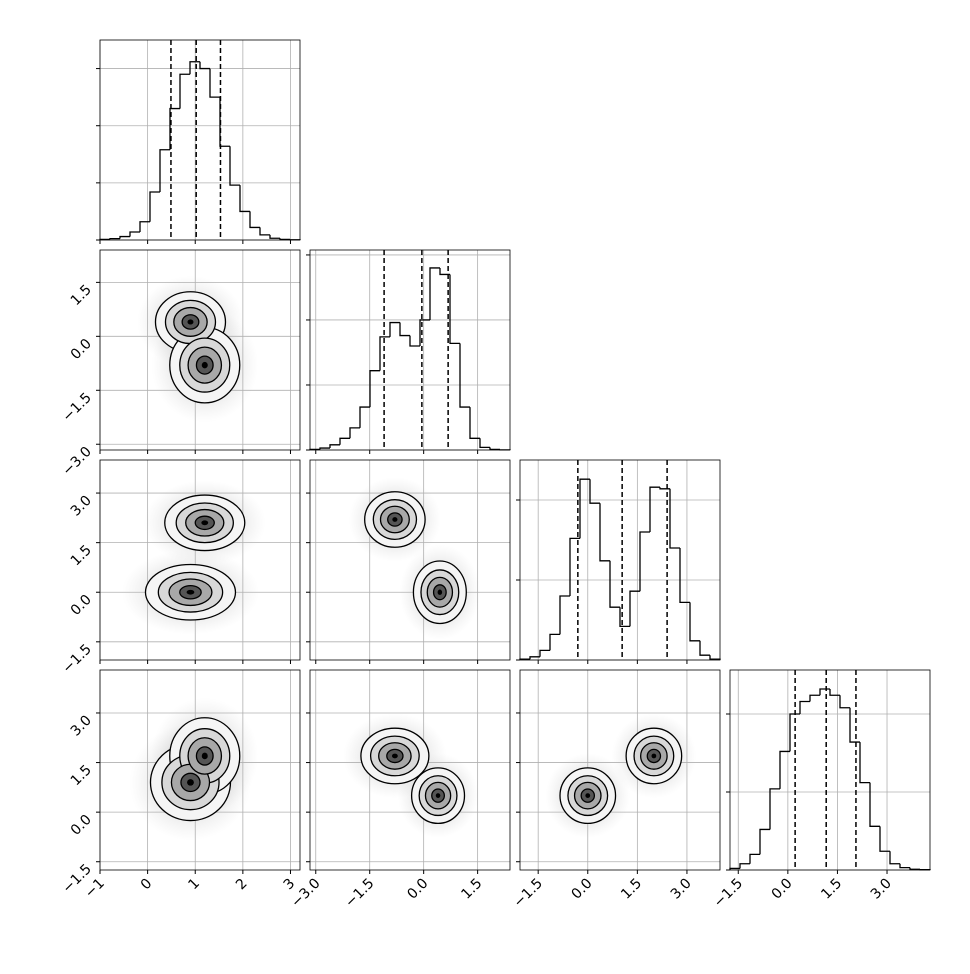  What do you see at coordinates (76, 461) in the screenshot?
I see `y-tick-label: −3.0` at bounding box center [76, 461].